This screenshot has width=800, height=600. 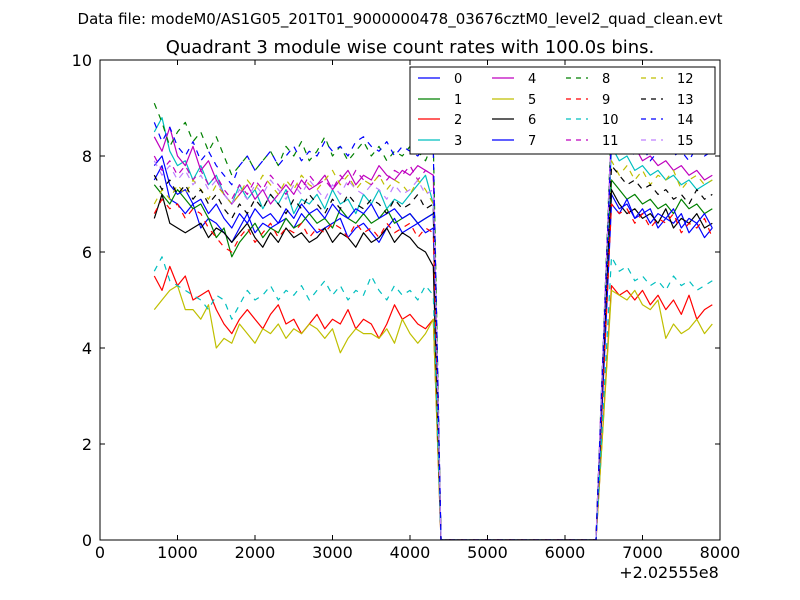 I want to click on legend-label-12: 12, so click(x=685, y=79).